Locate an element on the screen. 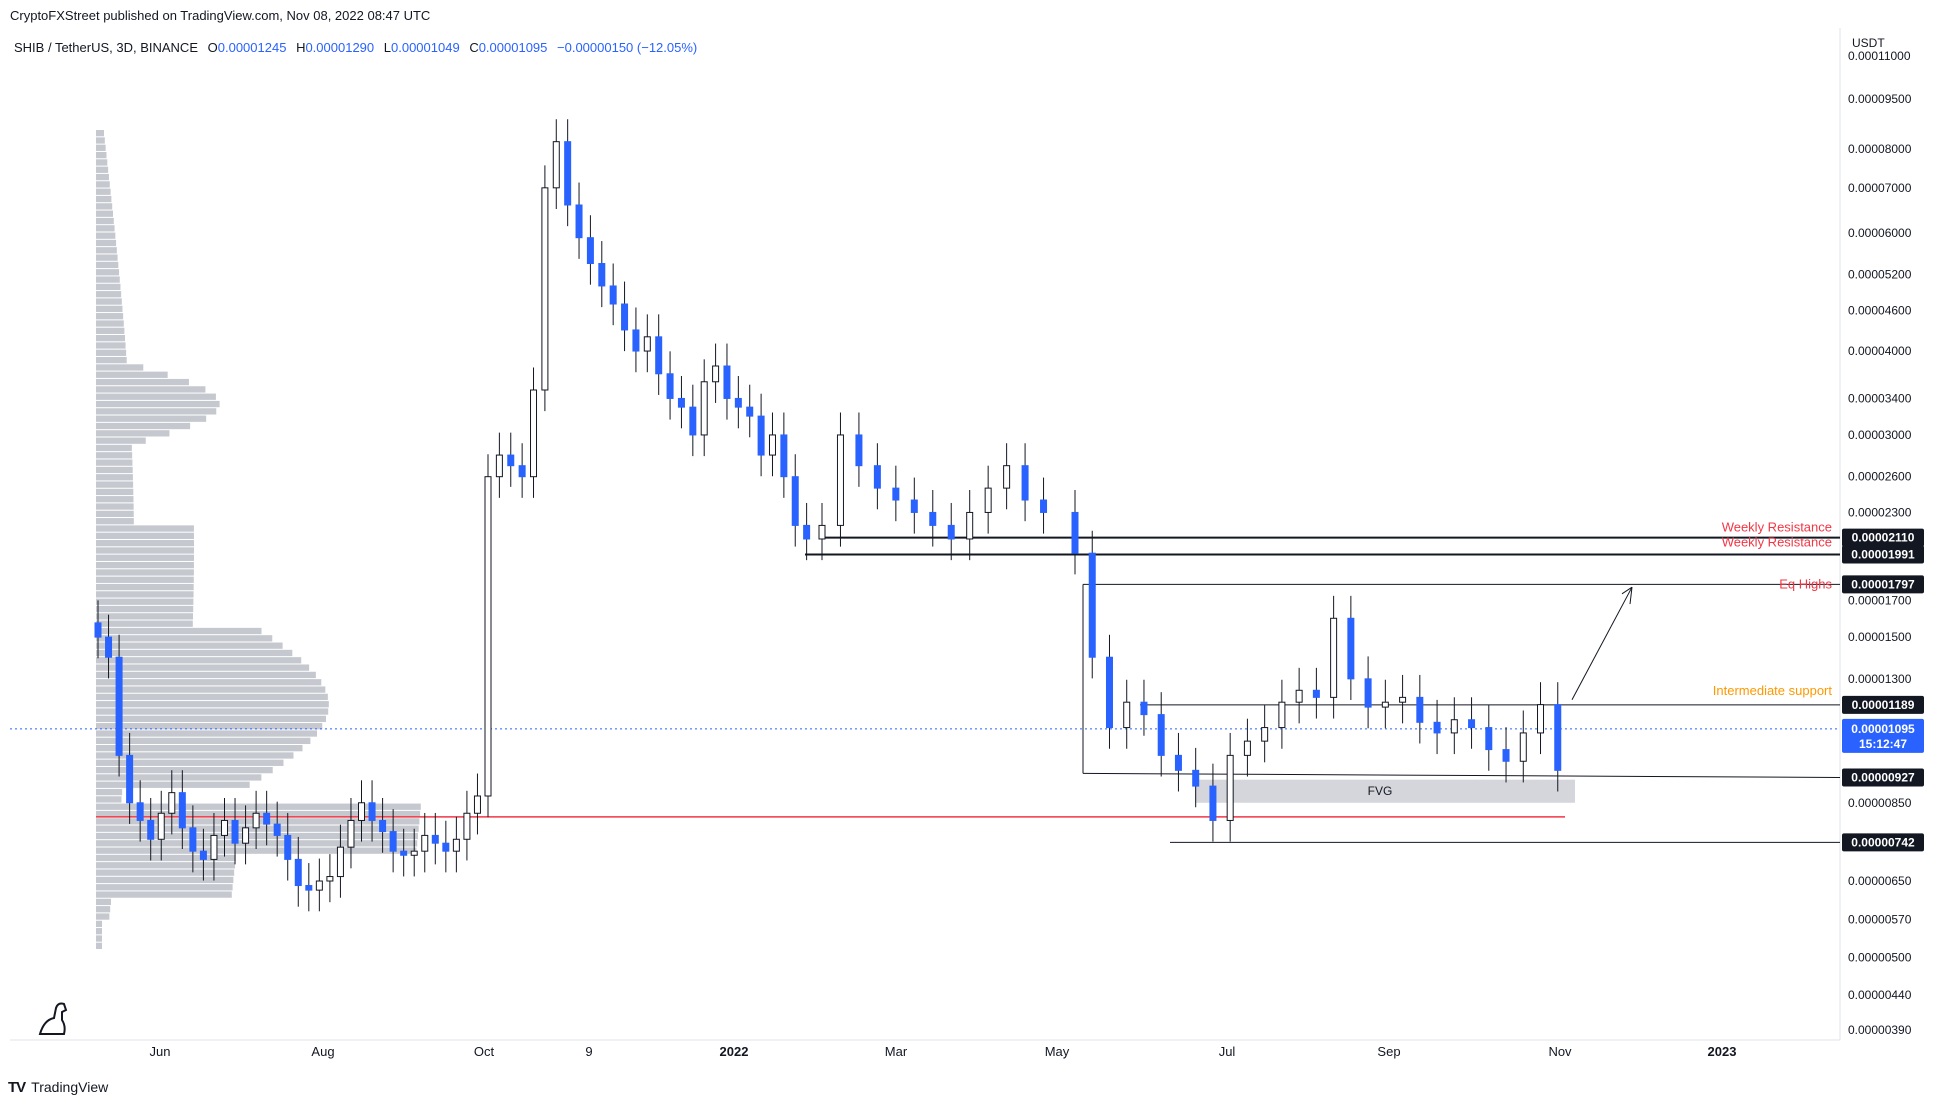 This screenshot has width=1941, height=1104. countdown-label: 15:12:47 is located at coordinates (1883, 744).